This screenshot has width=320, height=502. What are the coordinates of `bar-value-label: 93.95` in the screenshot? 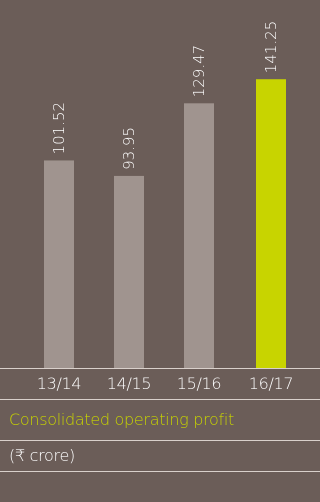 It's located at (129, 148).